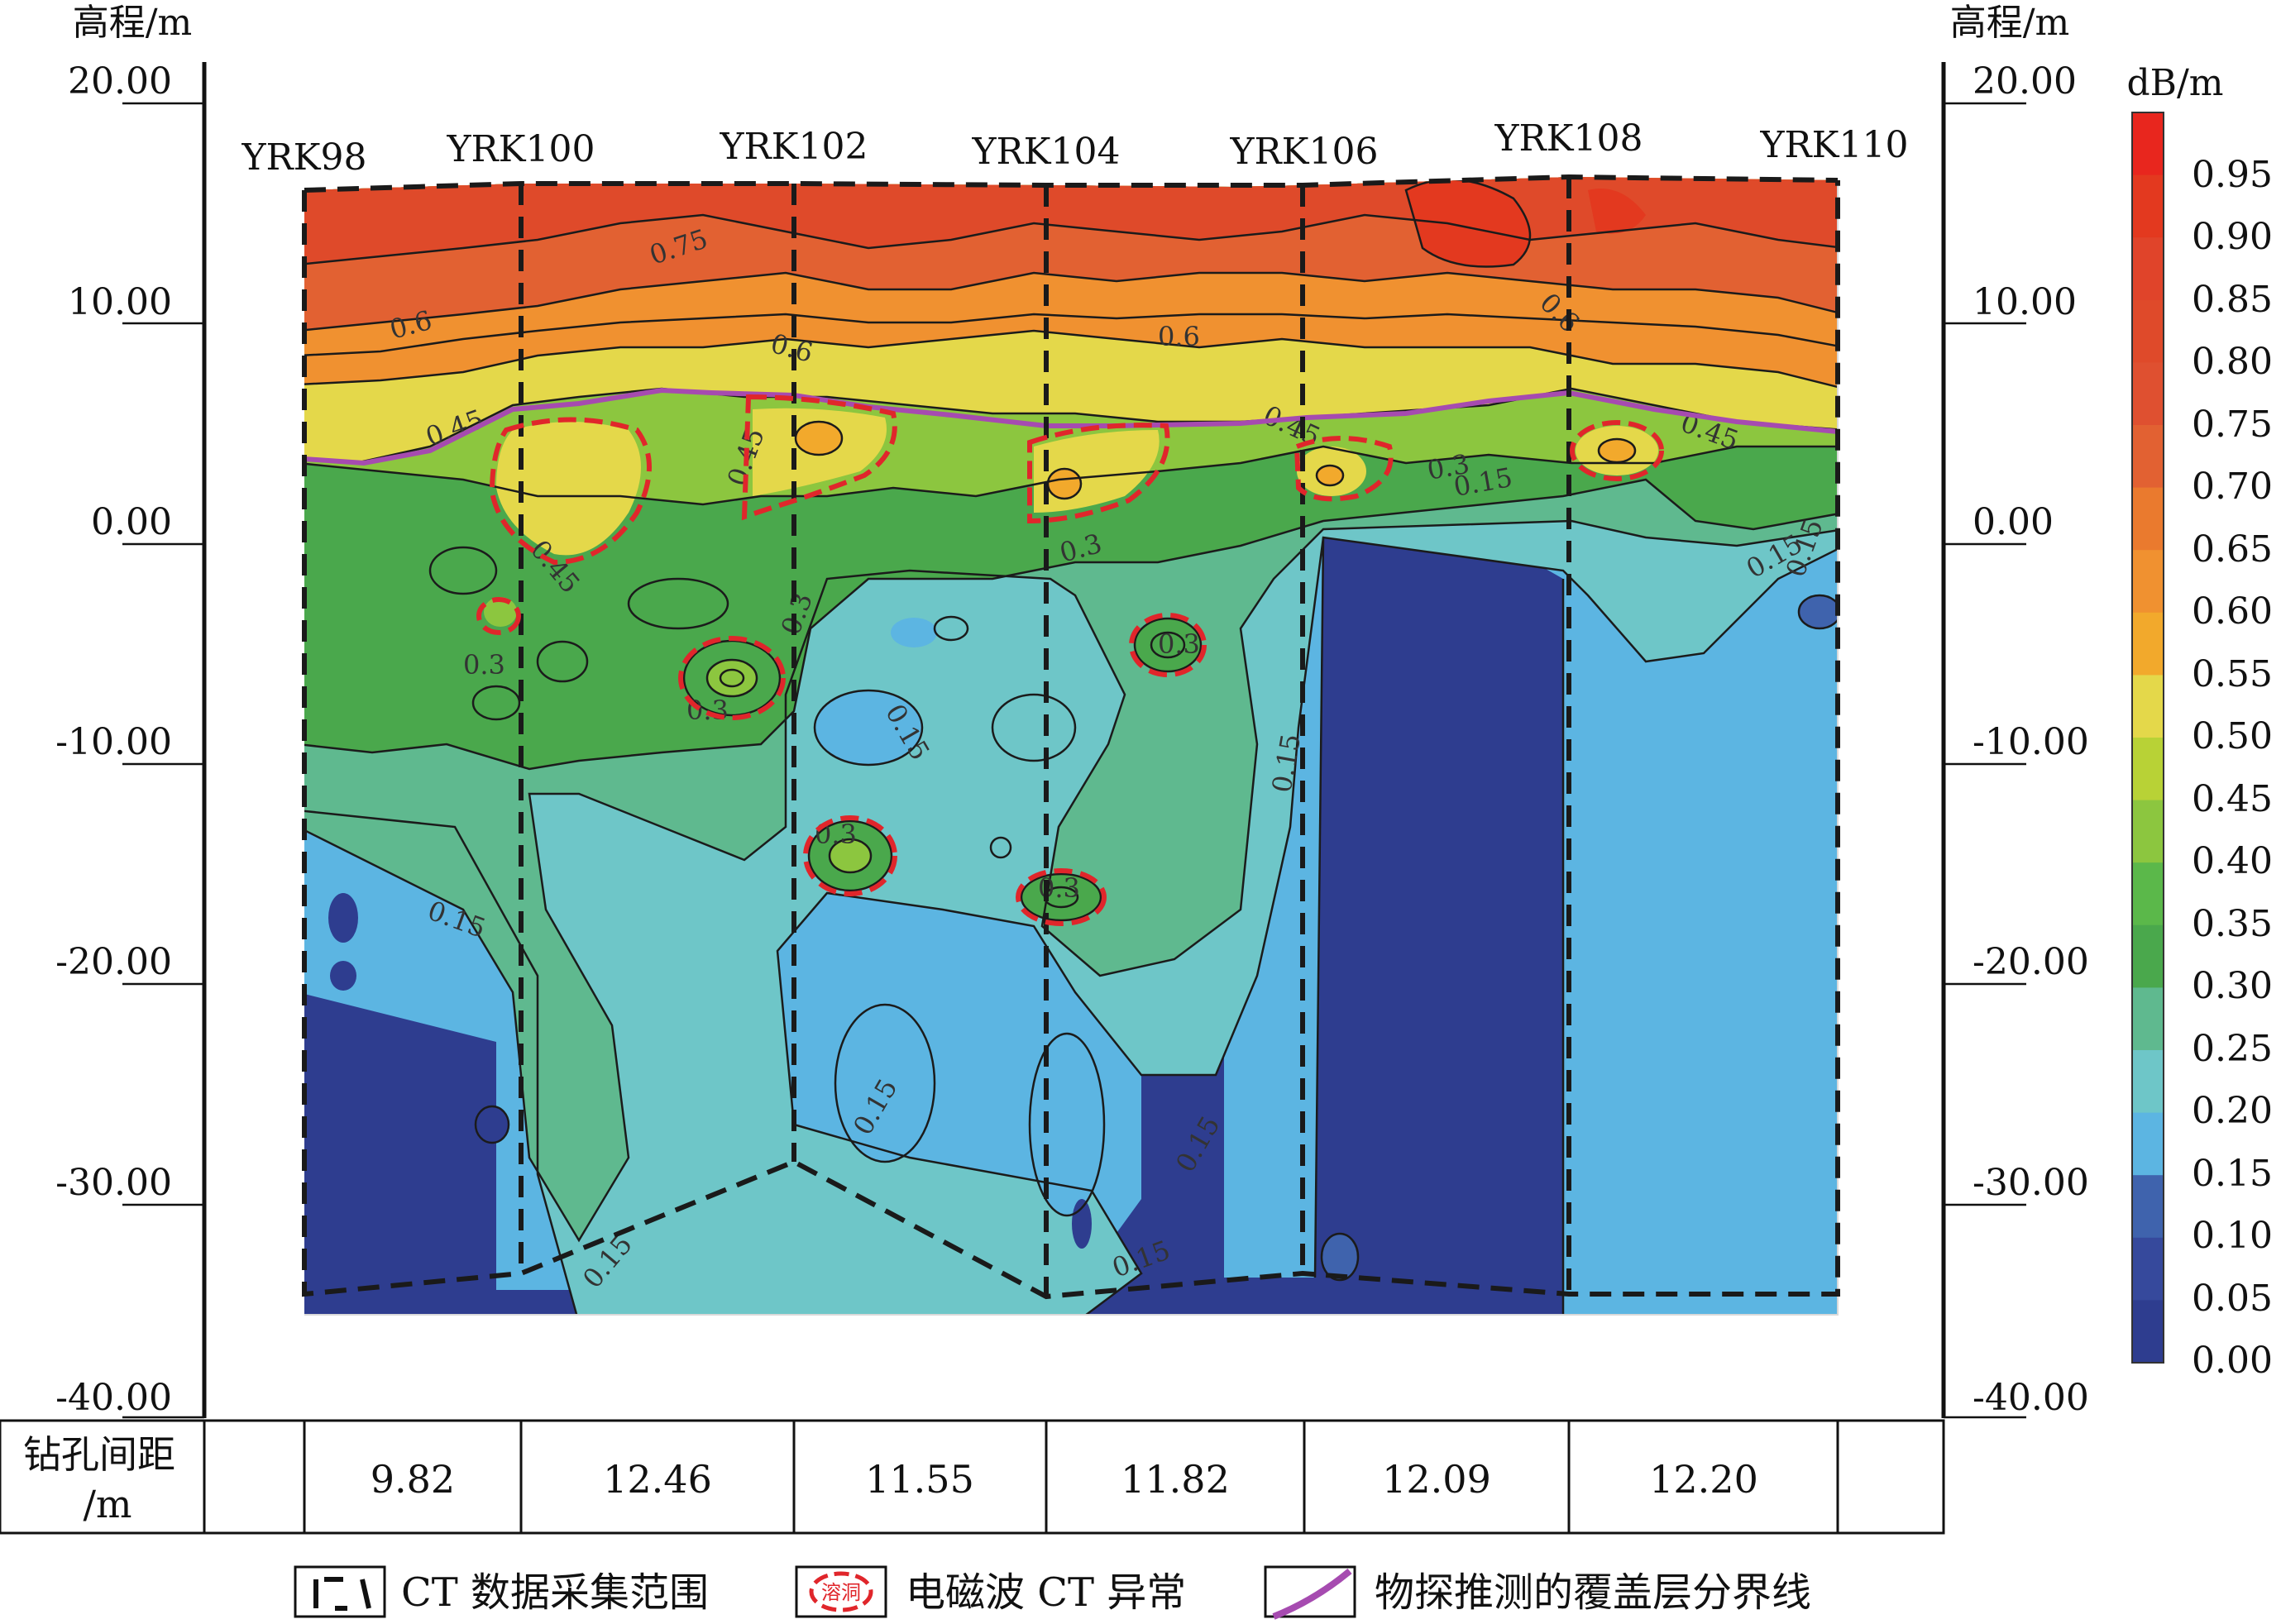  I want to click on colorbar-label: 0.20, so click(2232, 1111).